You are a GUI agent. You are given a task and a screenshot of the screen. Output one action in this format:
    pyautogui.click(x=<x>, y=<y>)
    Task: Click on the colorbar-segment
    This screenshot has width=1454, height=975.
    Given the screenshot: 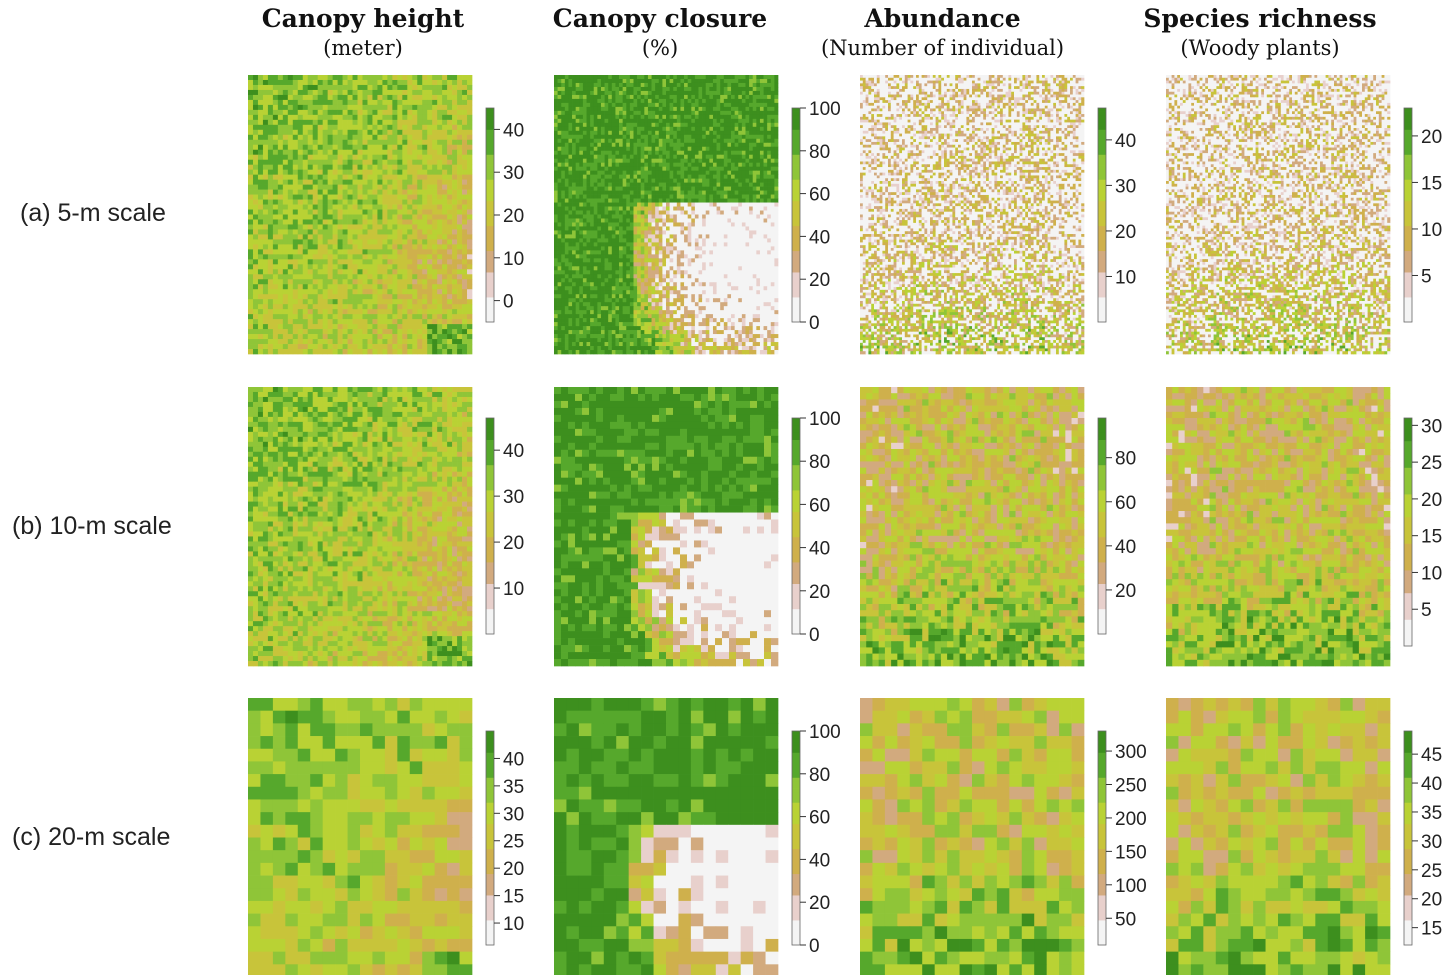 What is the action you would take?
    pyautogui.click(x=490, y=188)
    